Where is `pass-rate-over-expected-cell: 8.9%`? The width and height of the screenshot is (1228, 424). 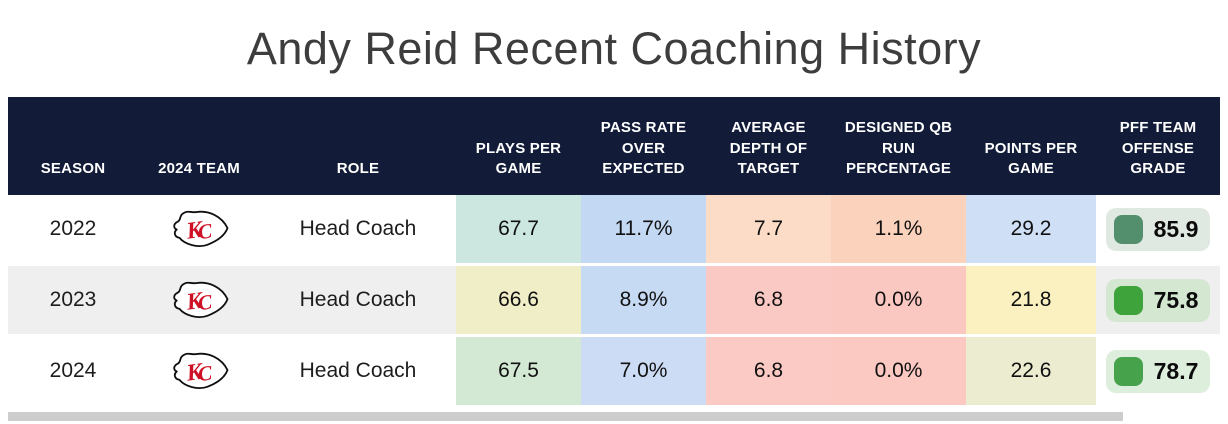 pass-rate-over-expected-cell: 8.9% is located at coordinates (643, 301).